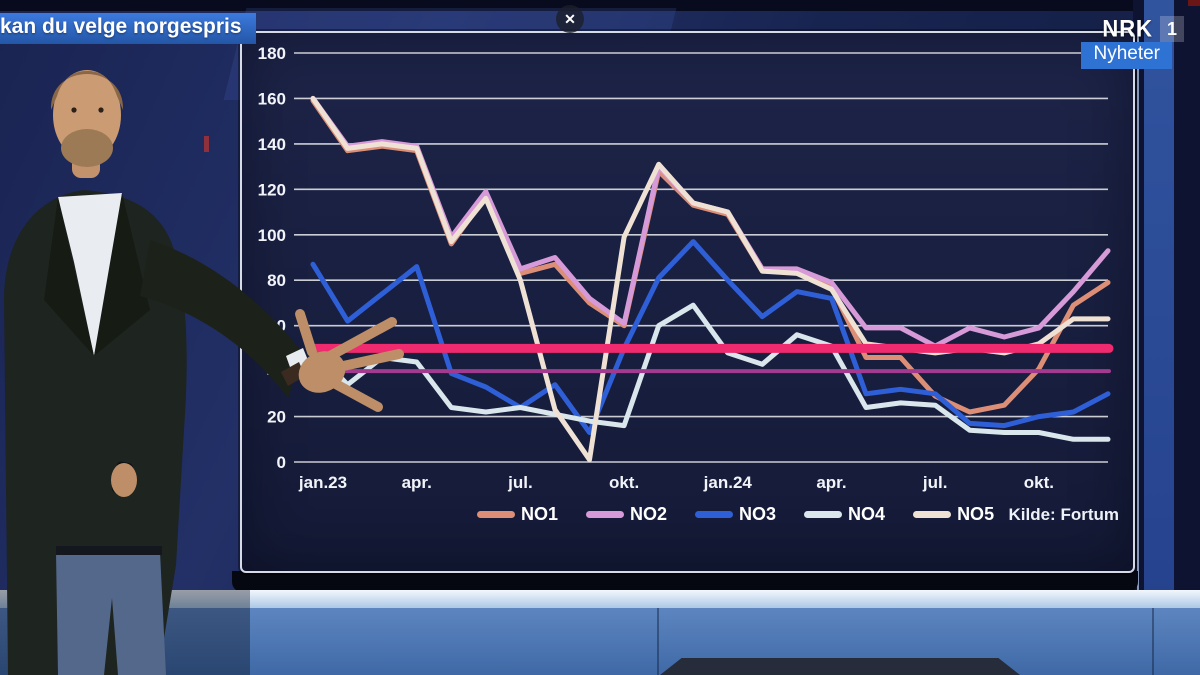  I want to click on x-tick-label: jan.23, so click(322, 482).